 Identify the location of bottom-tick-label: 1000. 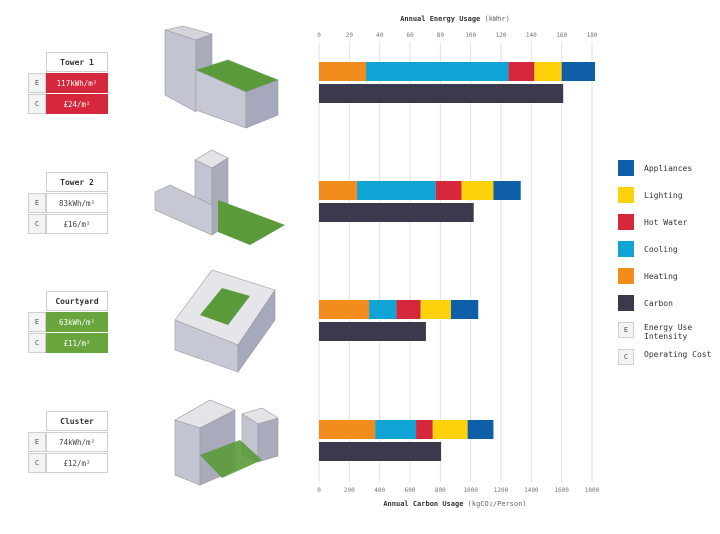
(470, 490).